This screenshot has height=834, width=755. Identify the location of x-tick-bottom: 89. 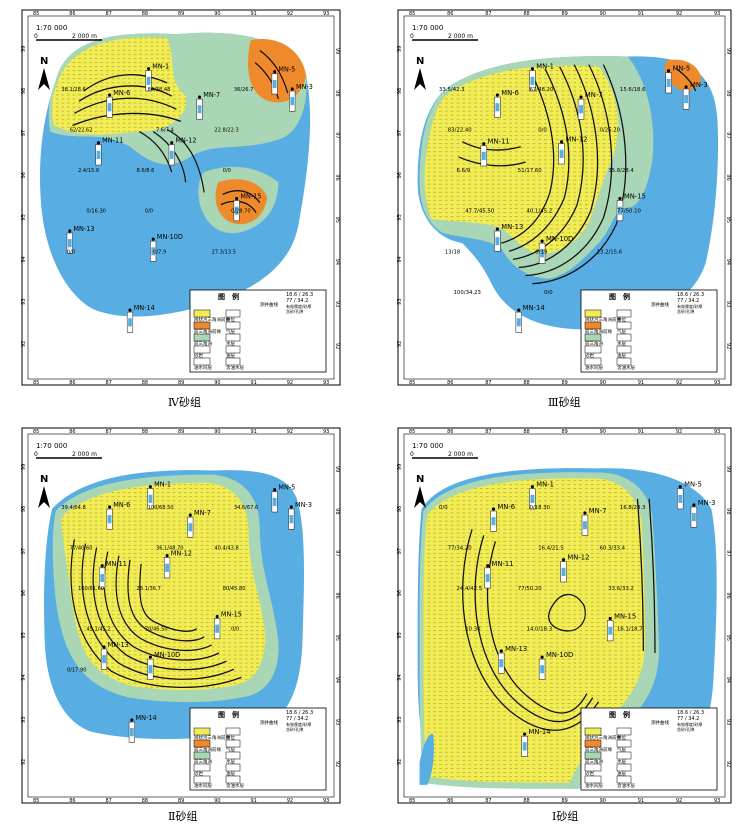
(565, 383).